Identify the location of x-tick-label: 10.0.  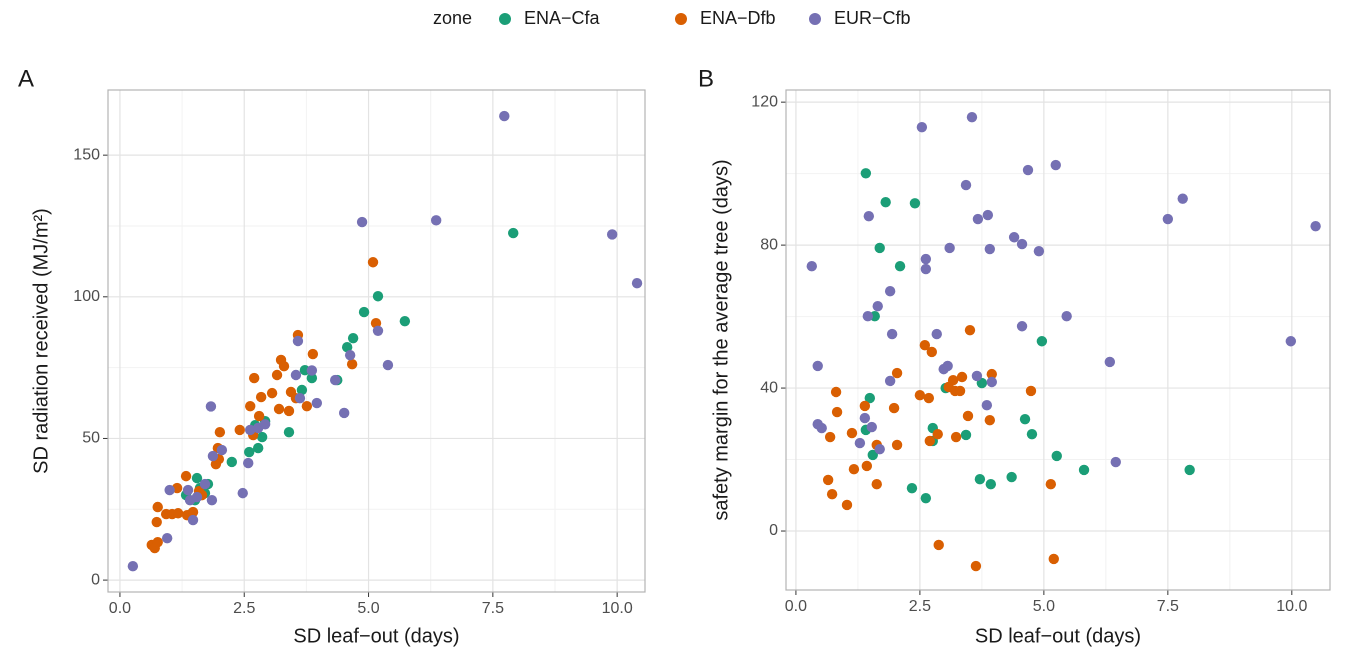
(617, 608).